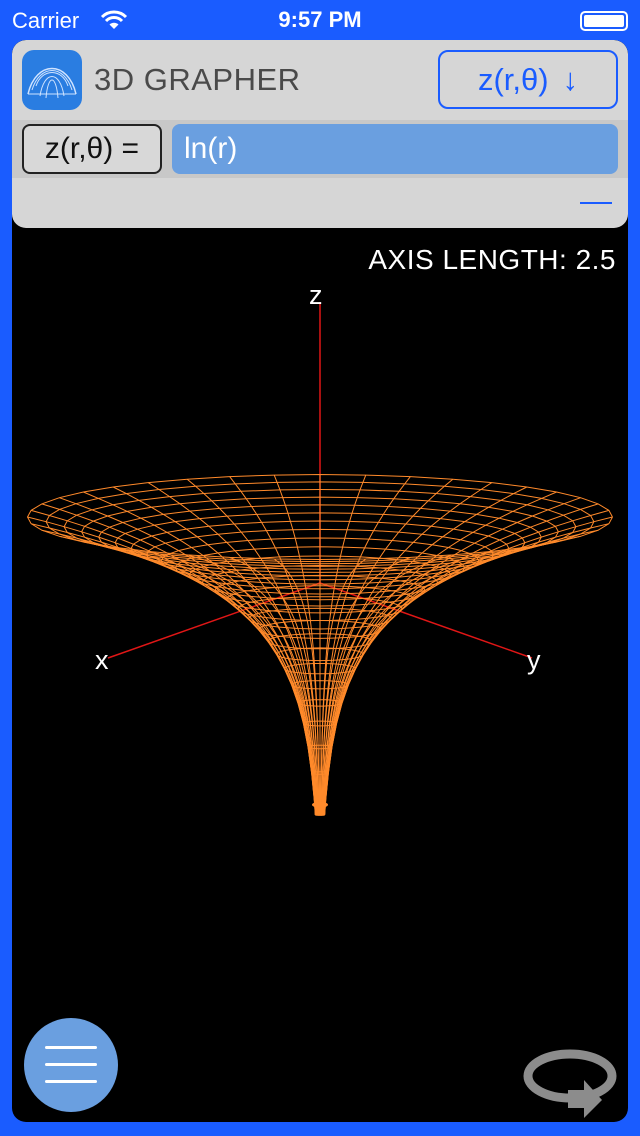 This screenshot has width=640, height=1136. I want to click on collapse-panel-handle, so click(596, 203).